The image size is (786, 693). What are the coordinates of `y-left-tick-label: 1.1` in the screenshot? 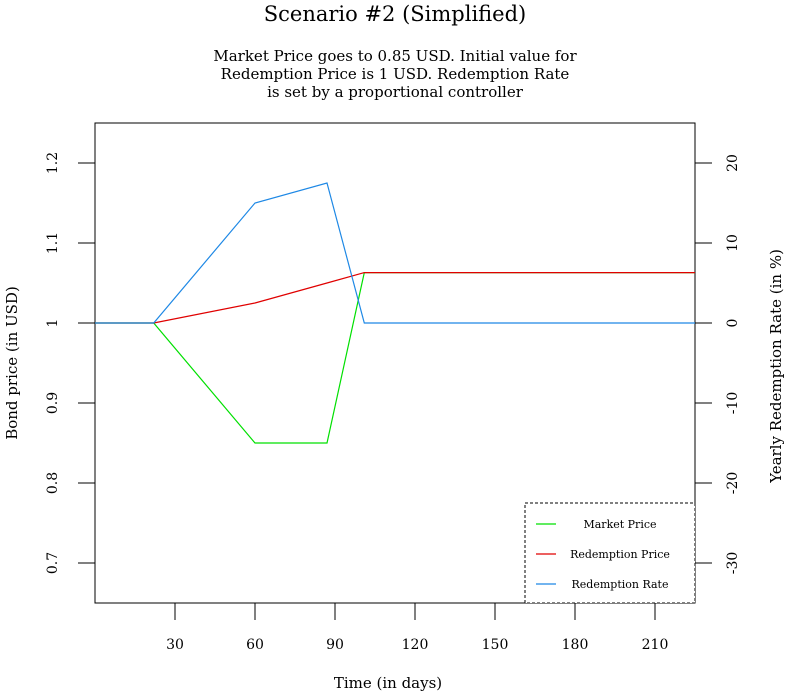 It's located at (53, 243).